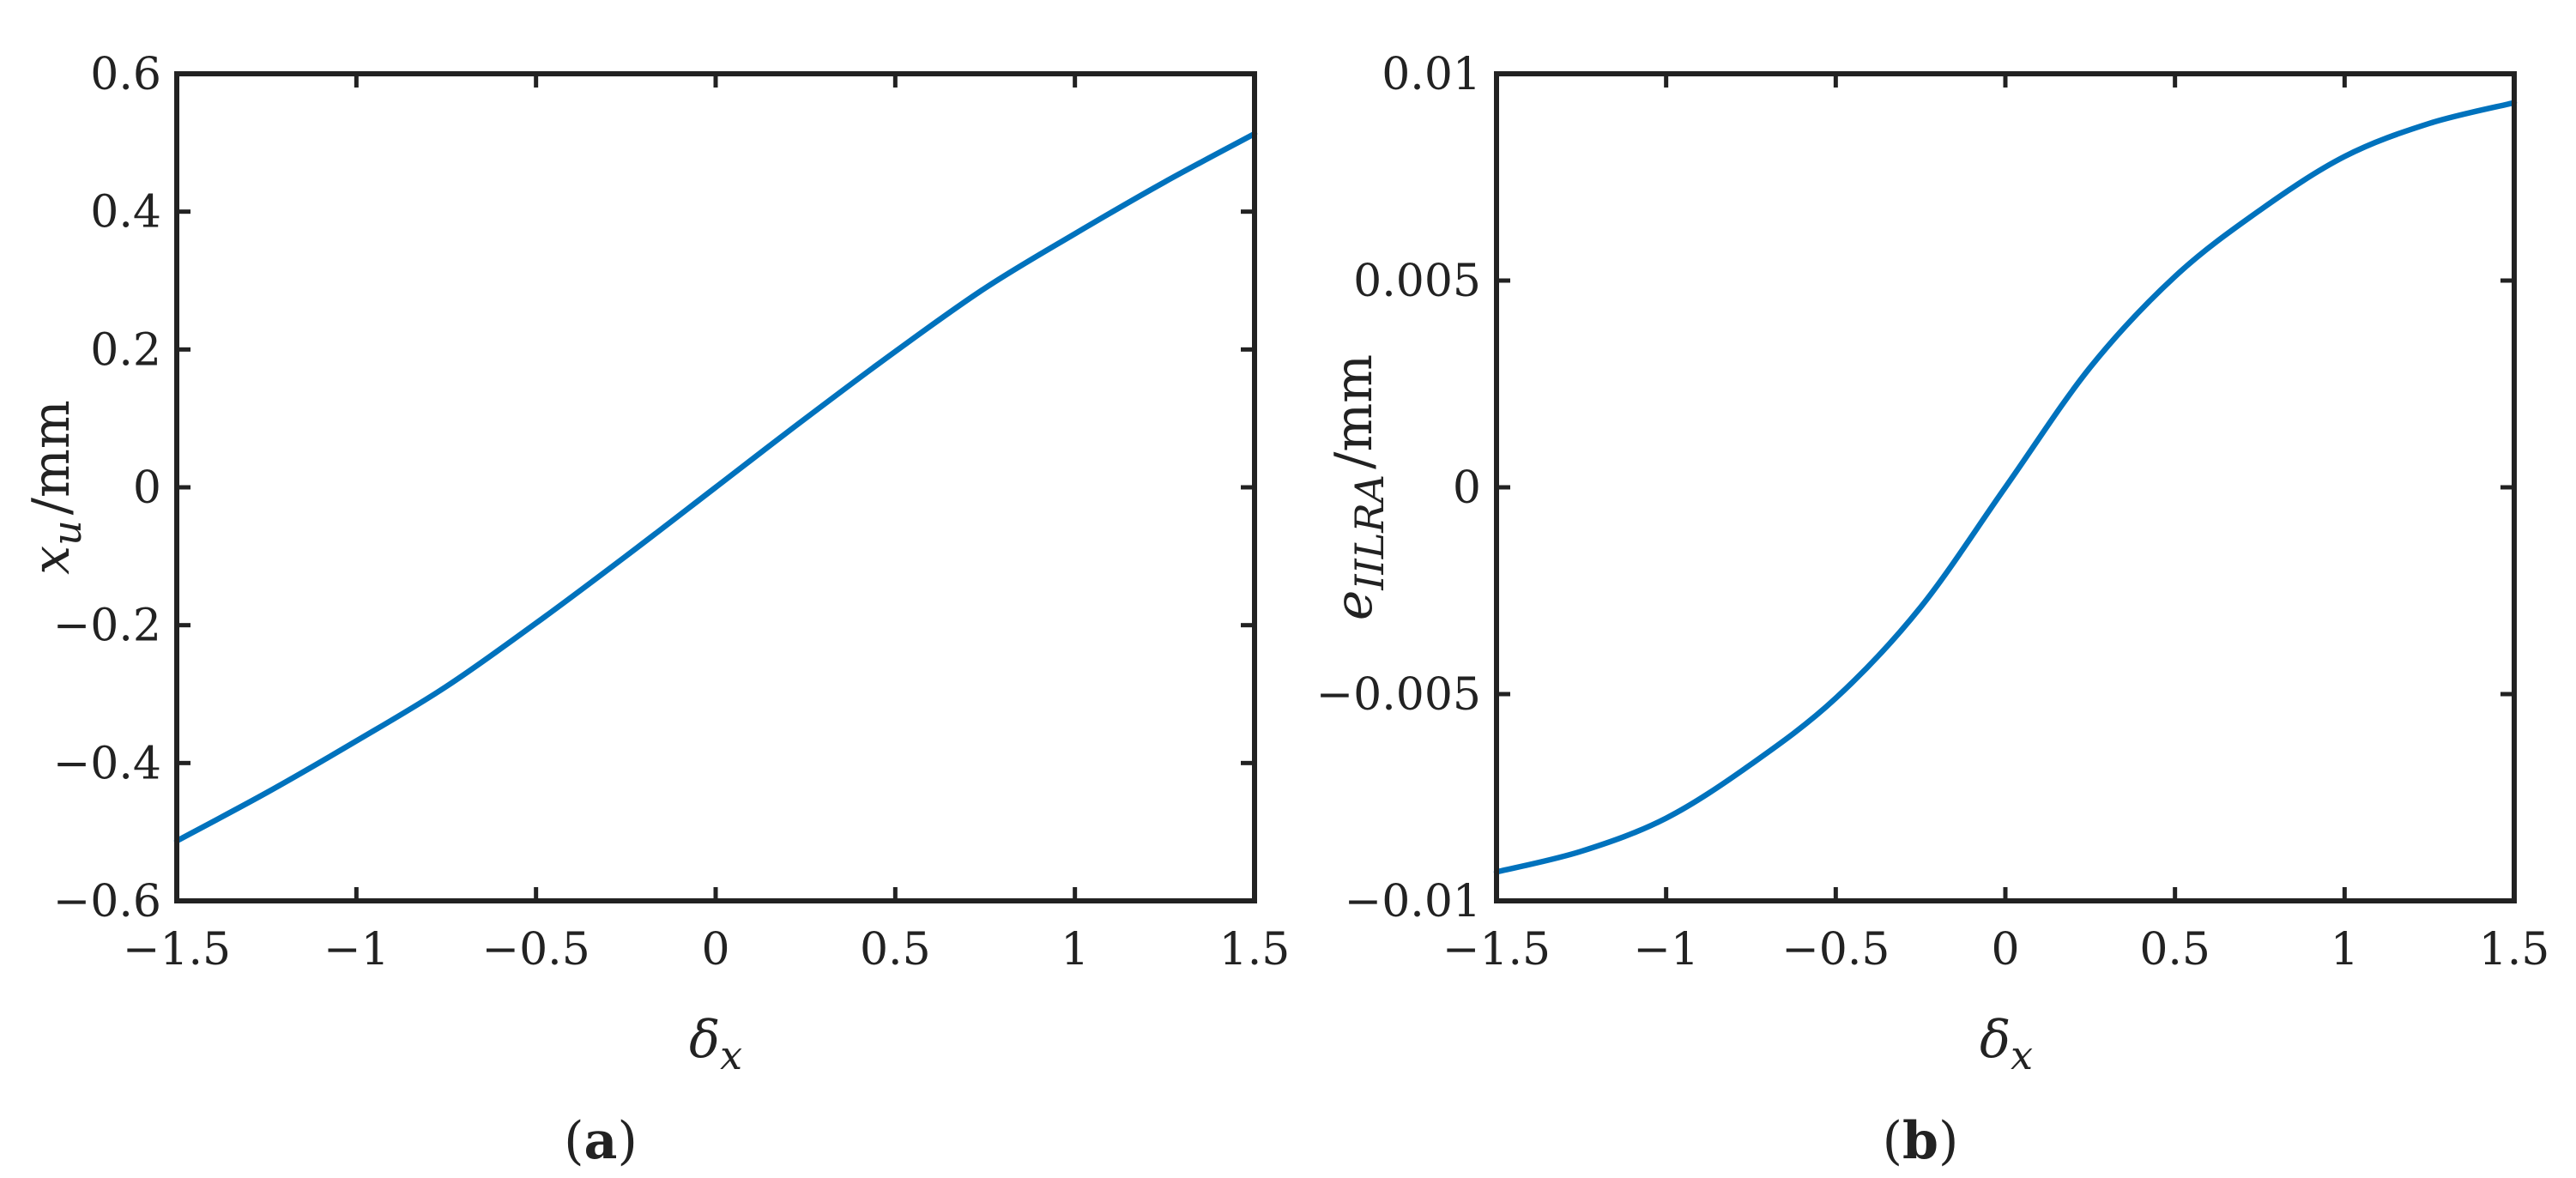  I want to click on panel-a-y-tick-label: −0.2, so click(107, 627).